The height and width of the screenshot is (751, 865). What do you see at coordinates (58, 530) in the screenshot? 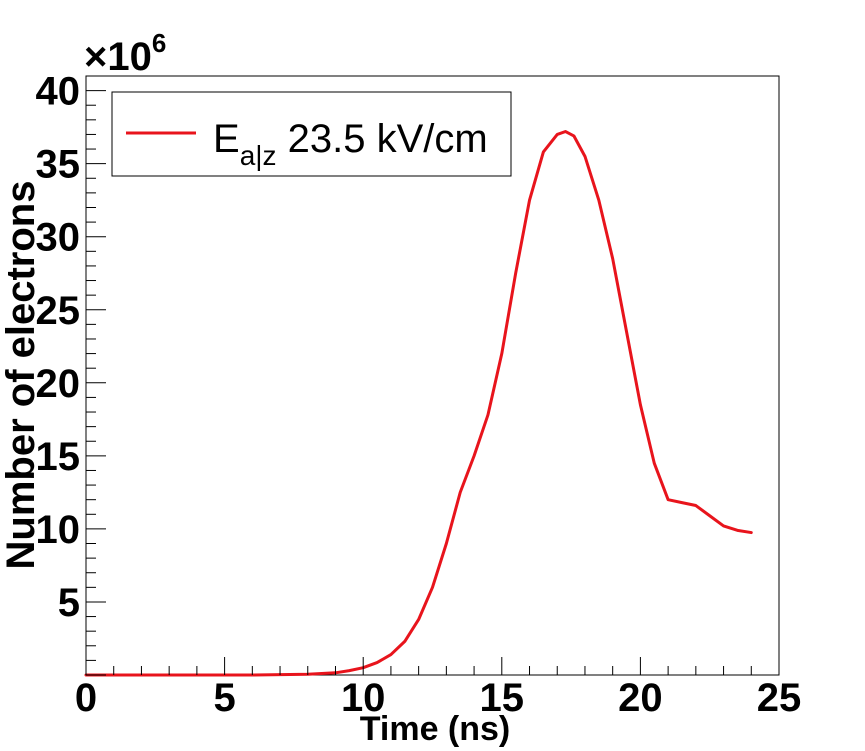
I see `y-tick-label: 10` at bounding box center [58, 530].